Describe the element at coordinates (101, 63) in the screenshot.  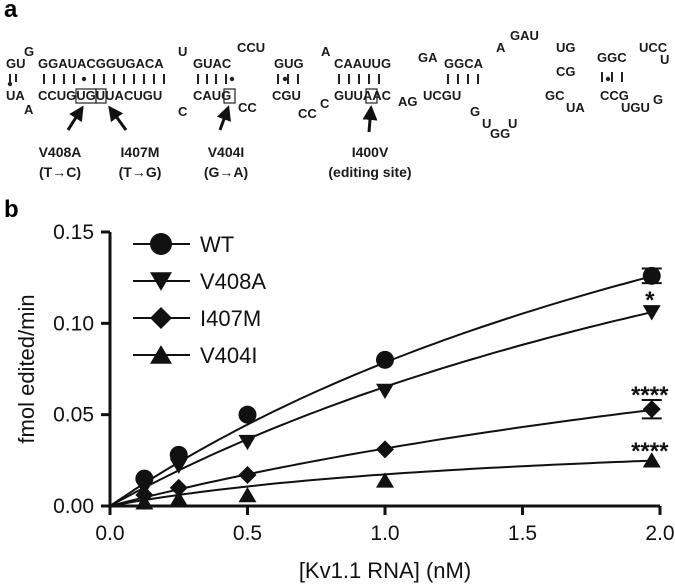
I see `rna-top-text: GGAUACGGUGACA` at that location.